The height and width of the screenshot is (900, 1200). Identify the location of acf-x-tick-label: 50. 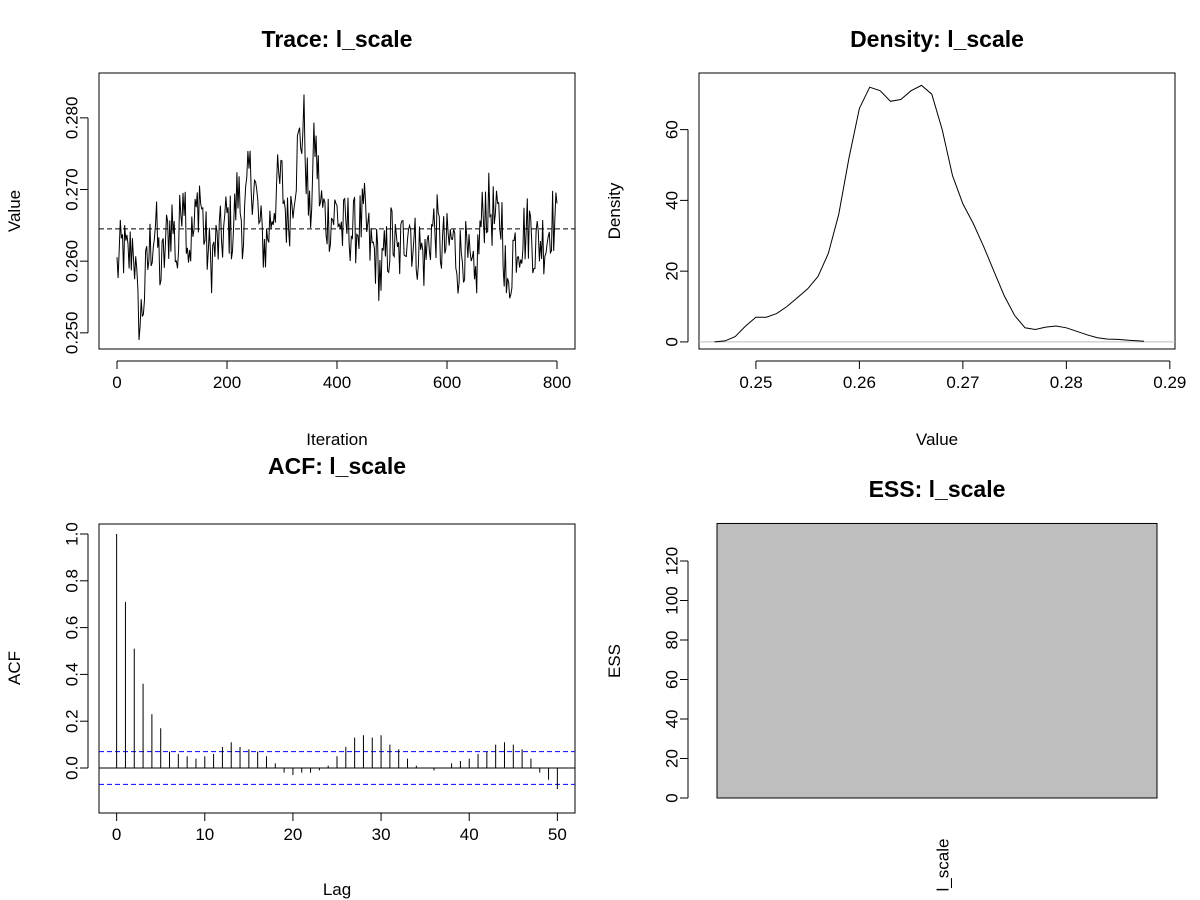
(557, 834).